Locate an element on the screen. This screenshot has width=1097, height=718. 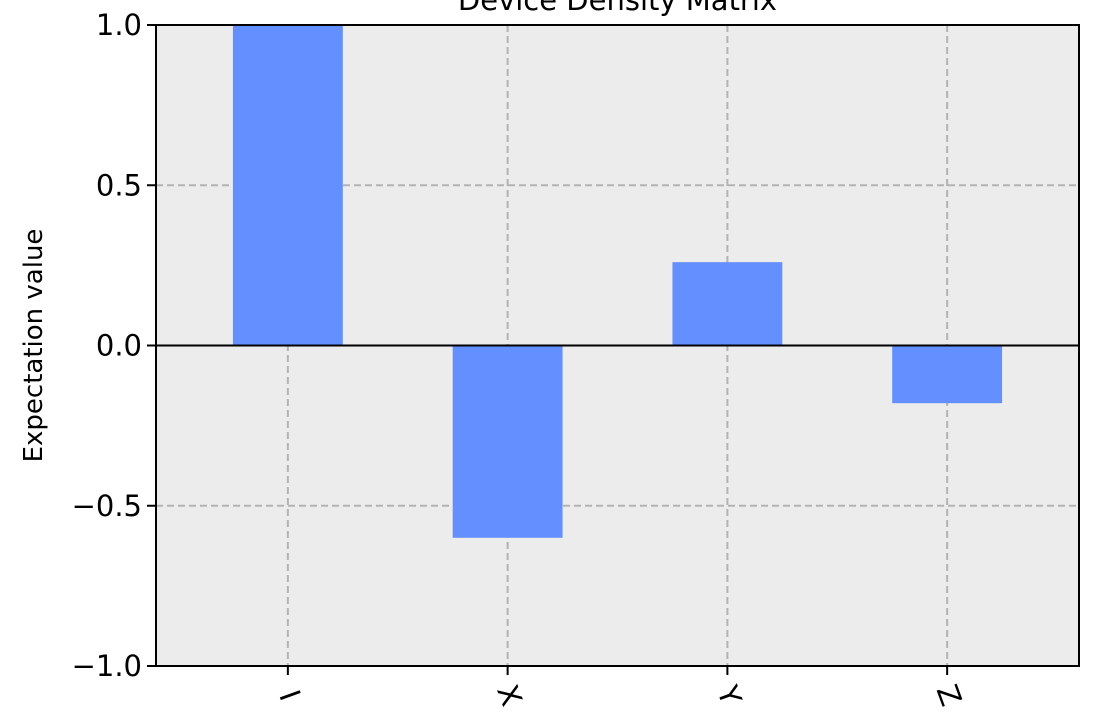
x-tick-label: Y is located at coordinates (729, 694).